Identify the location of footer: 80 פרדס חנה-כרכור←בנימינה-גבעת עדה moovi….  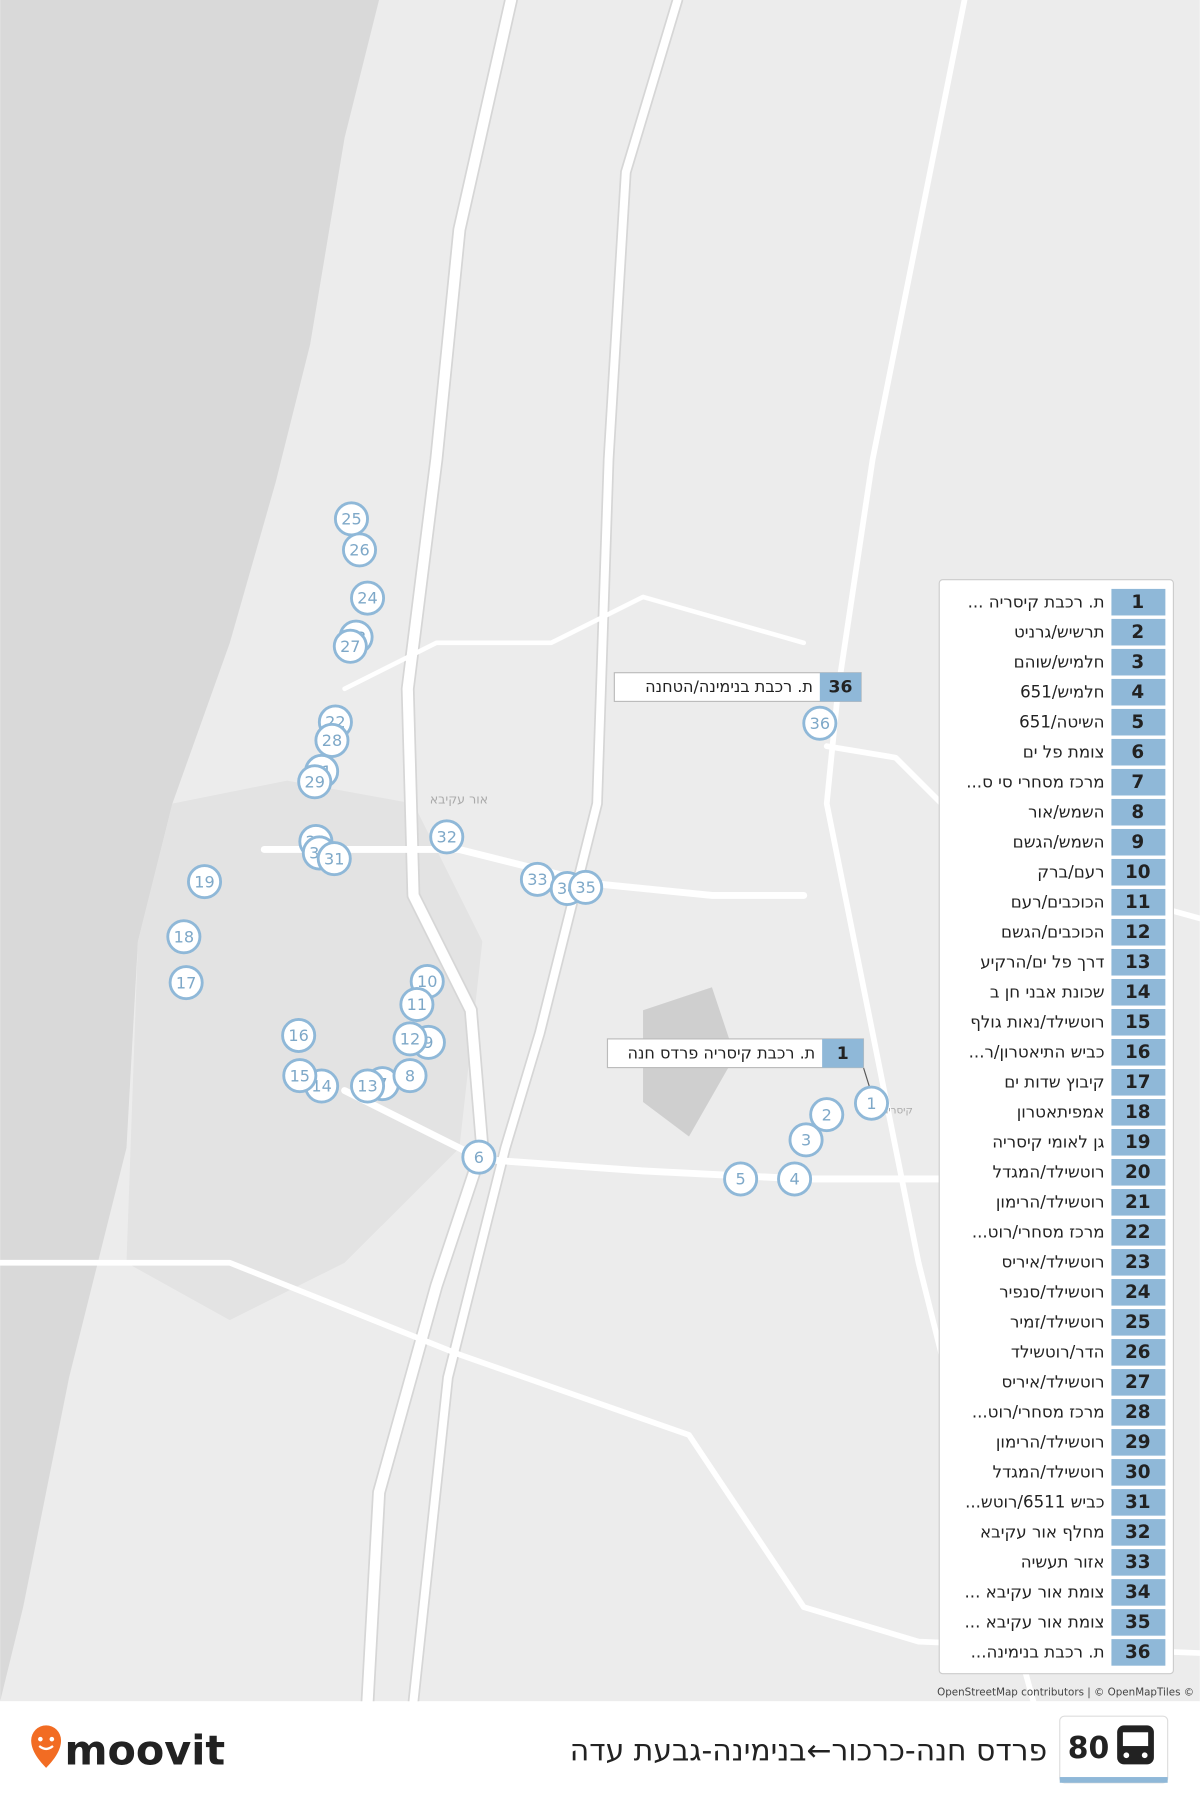
(600, 1750).